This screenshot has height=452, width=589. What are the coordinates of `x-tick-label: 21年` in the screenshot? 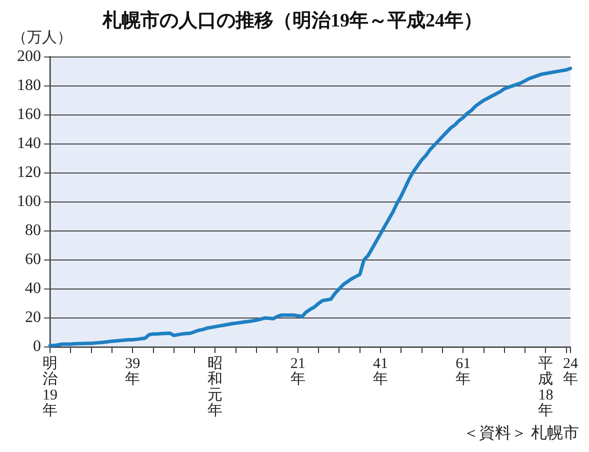 It's located at (298, 372).